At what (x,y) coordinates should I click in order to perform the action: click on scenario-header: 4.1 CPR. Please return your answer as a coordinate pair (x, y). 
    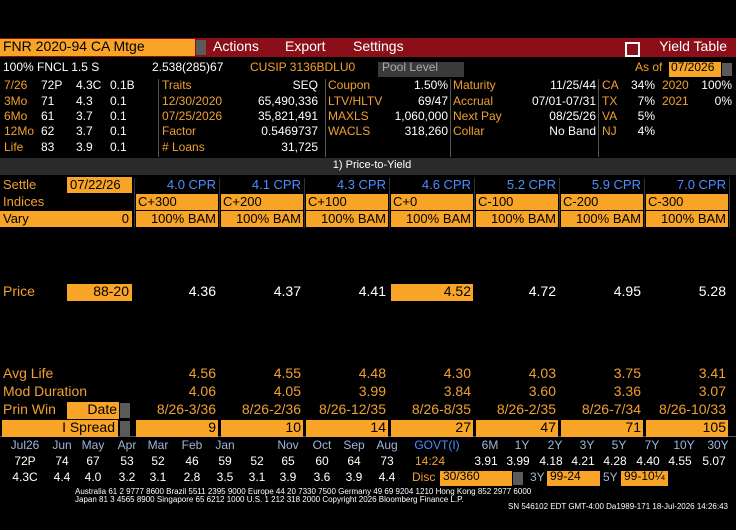
    Looking at the image, I should click on (276, 184).